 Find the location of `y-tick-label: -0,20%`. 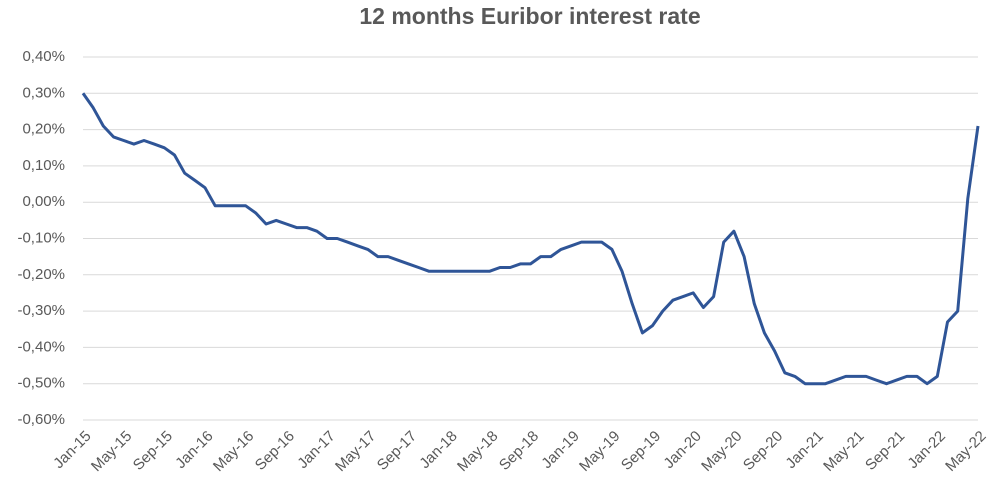

y-tick-label: -0,20% is located at coordinates (41, 274).